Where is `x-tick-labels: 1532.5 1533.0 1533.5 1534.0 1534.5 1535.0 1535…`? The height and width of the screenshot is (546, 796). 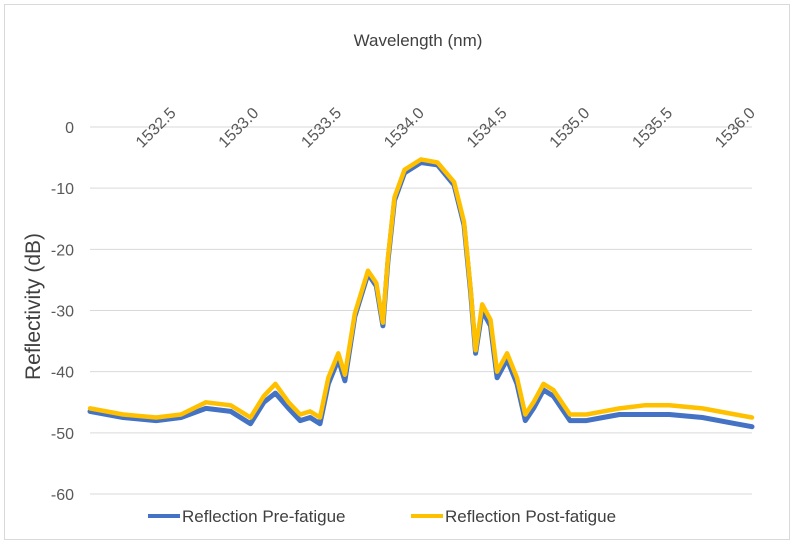
x-tick-labels: 1532.5 1533.0 1533.5 1534.0 1534.5 1535.0 1535… is located at coordinates (446, 128).